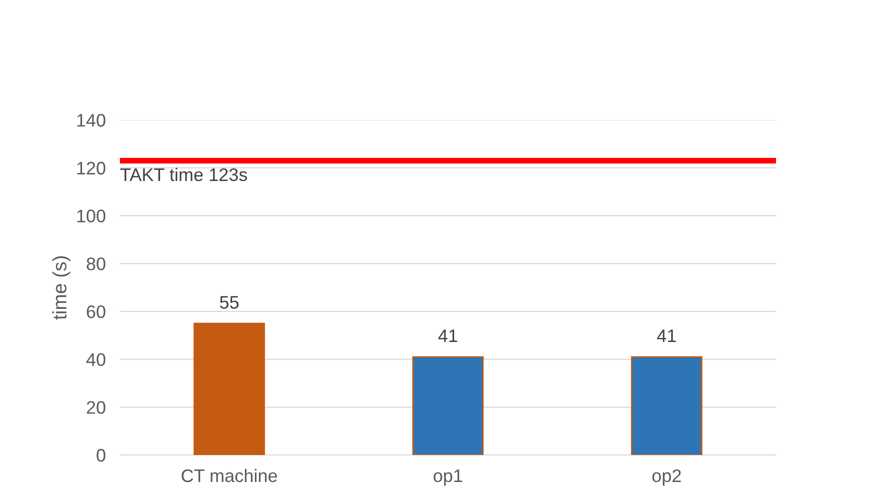 The width and height of the screenshot is (869, 500). I want to click on ref-line-label: TAKT time 123s, so click(184, 175).